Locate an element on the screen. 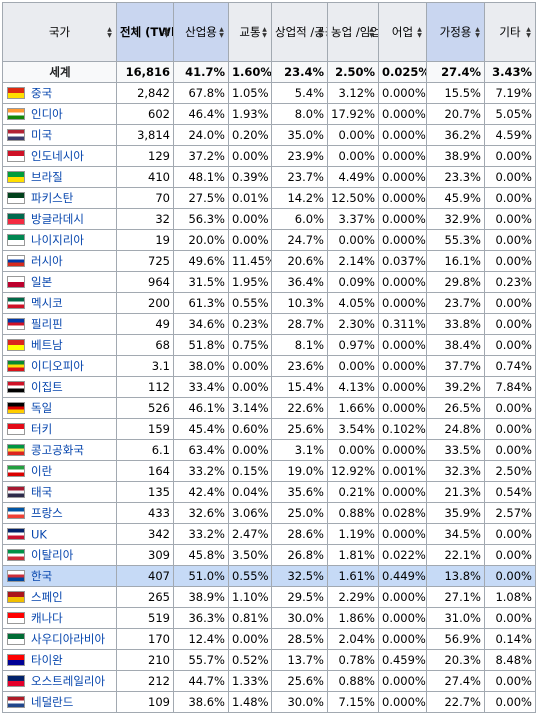 The image size is (538, 722). country-link: 이집트 is located at coordinates (47, 387).